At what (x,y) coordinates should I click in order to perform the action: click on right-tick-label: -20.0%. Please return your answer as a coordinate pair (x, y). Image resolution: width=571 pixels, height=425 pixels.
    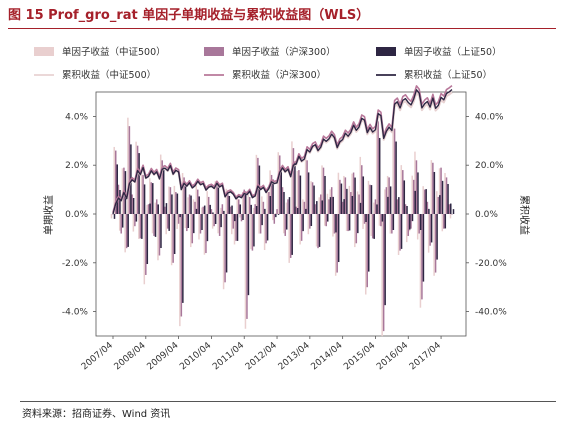
    Looking at the image, I should click on (491, 264).